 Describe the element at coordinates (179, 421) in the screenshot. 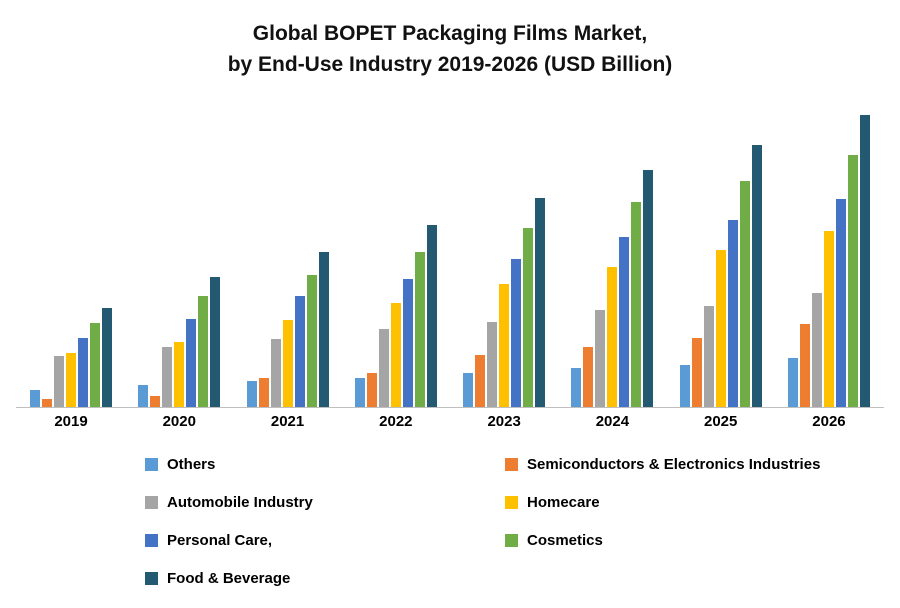

I see `x-axis-label: 2020` at that location.